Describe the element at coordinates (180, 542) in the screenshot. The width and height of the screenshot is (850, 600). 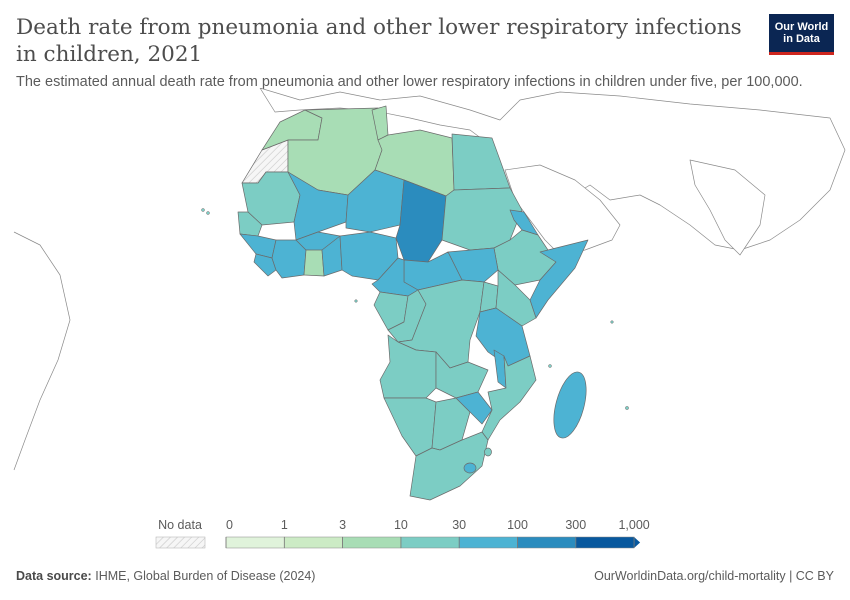
I see `legend-no-data-swatch` at that location.